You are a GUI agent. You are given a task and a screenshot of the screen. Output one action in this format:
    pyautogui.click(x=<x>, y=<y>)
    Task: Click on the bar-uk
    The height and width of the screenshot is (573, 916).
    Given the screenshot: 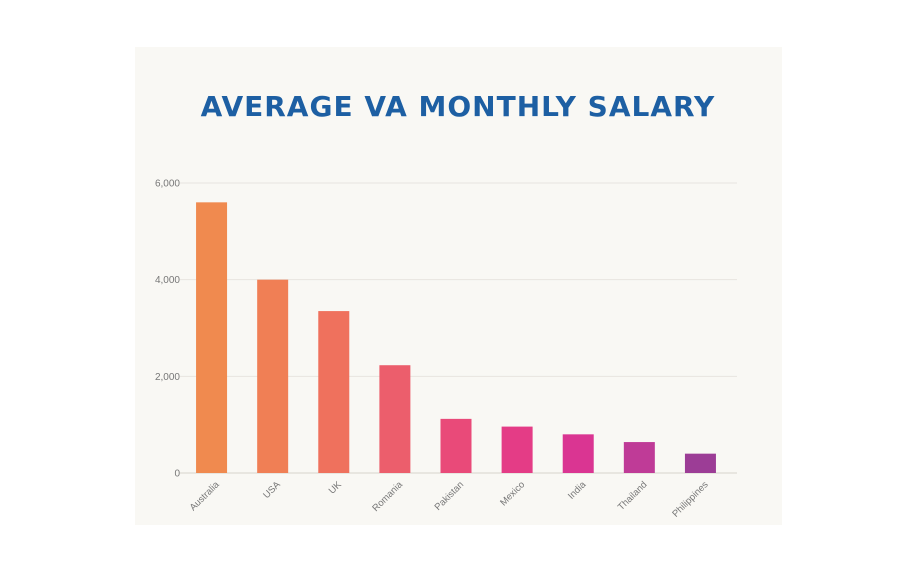 What is the action you would take?
    pyautogui.click(x=334, y=392)
    